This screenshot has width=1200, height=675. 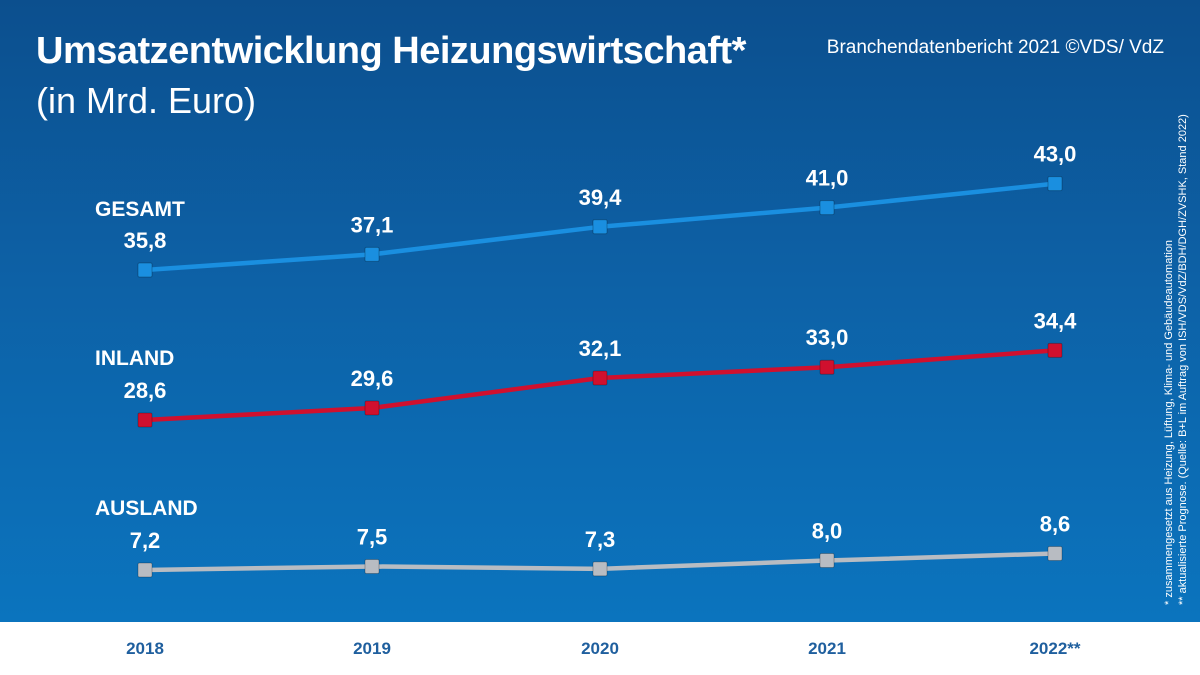 What do you see at coordinates (827, 337) in the screenshot?
I see `data-label-inland-2021: 33,0` at bounding box center [827, 337].